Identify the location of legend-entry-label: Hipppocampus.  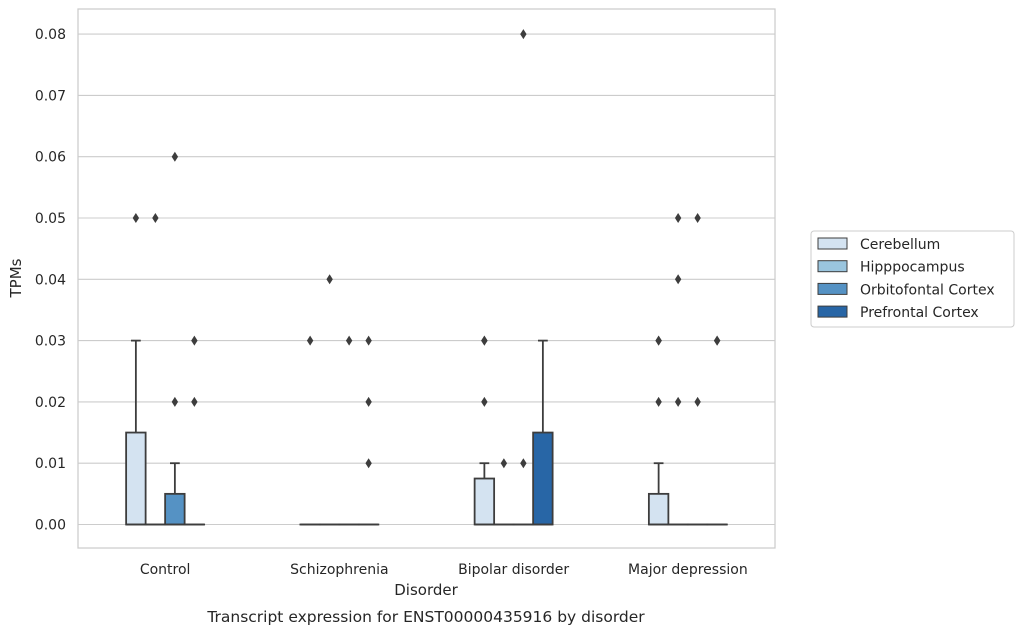
(912, 268).